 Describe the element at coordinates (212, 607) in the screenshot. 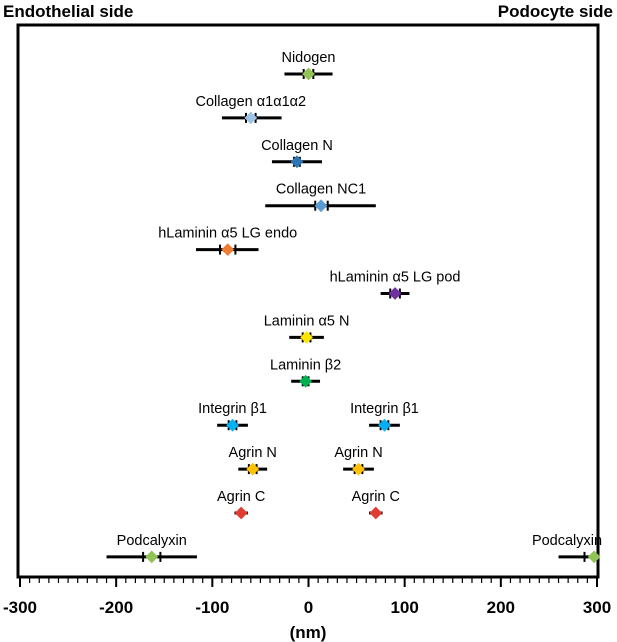

I see `x-tick-label: -100` at that location.